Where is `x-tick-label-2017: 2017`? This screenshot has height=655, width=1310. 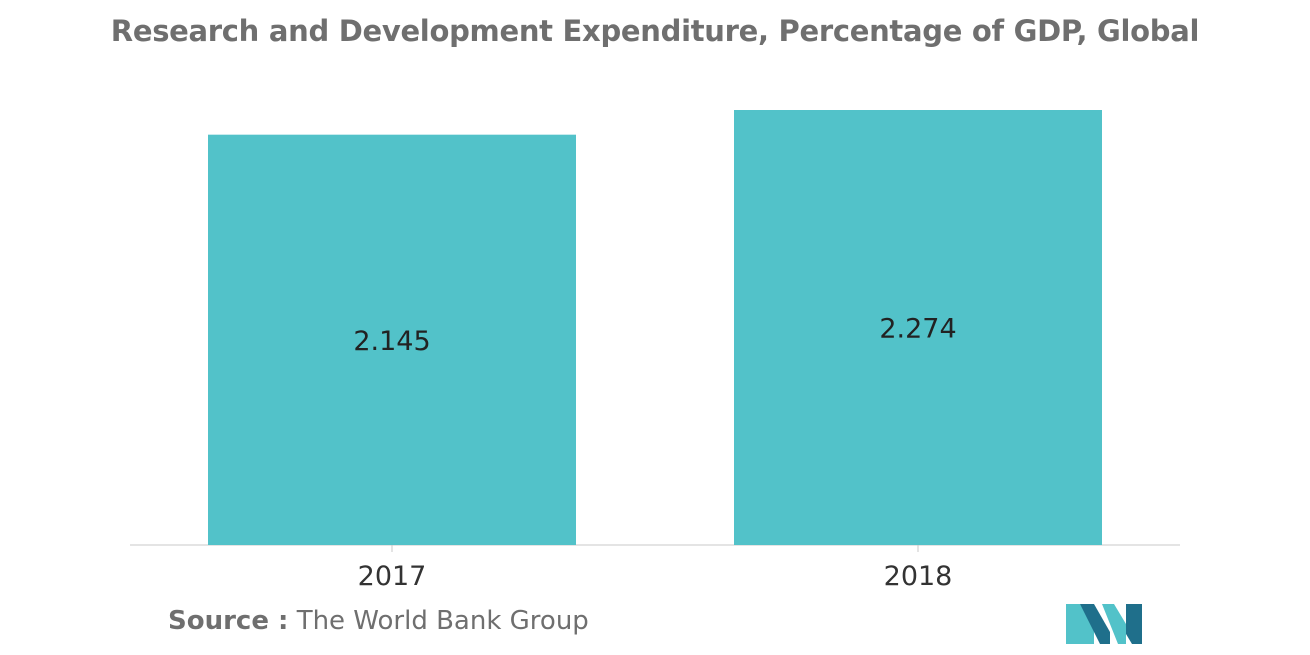
x-tick-label-2017: 2017 is located at coordinates (392, 576).